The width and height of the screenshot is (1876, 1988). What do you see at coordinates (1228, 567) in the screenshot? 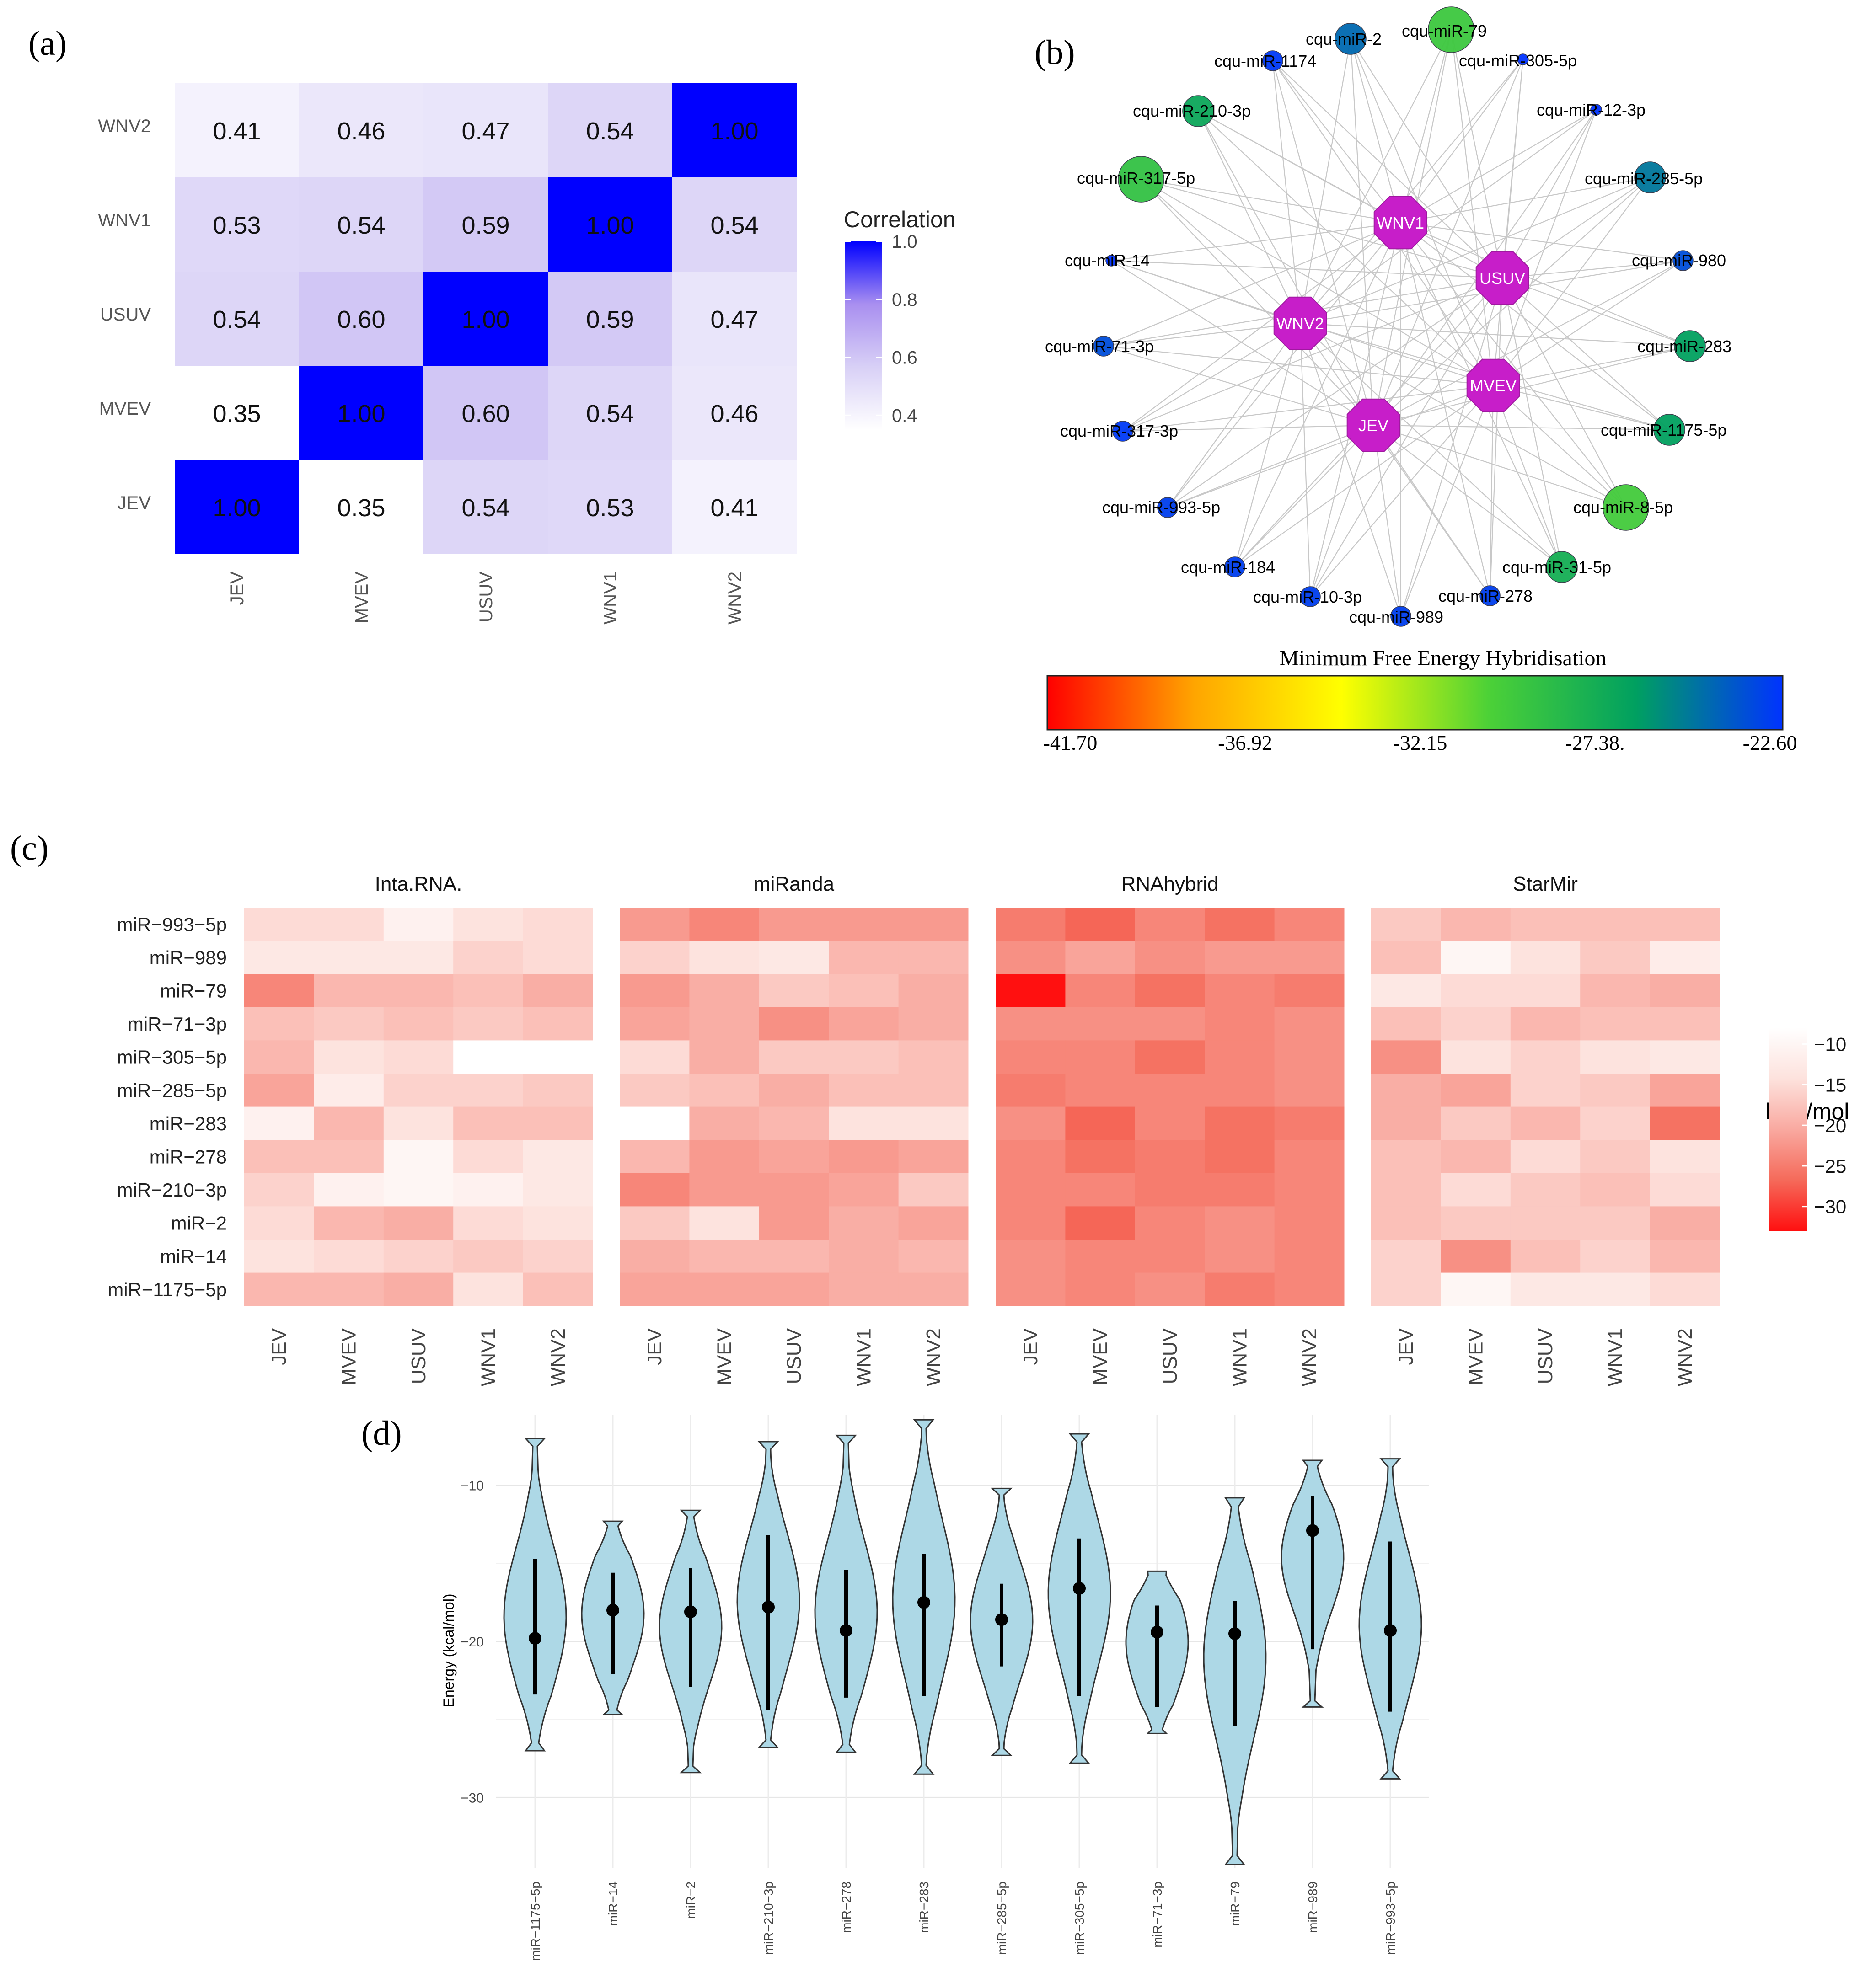
I see `mirna-node-label: cqu-miR-184` at bounding box center [1228, 567].